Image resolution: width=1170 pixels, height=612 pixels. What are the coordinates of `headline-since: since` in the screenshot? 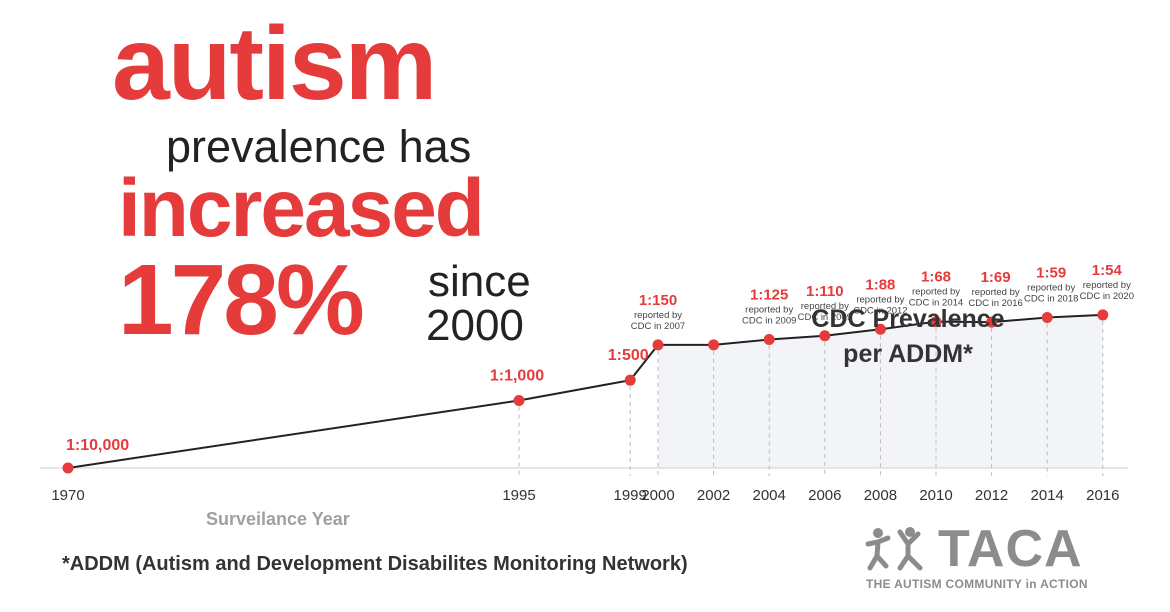 It's located at (479, 281).